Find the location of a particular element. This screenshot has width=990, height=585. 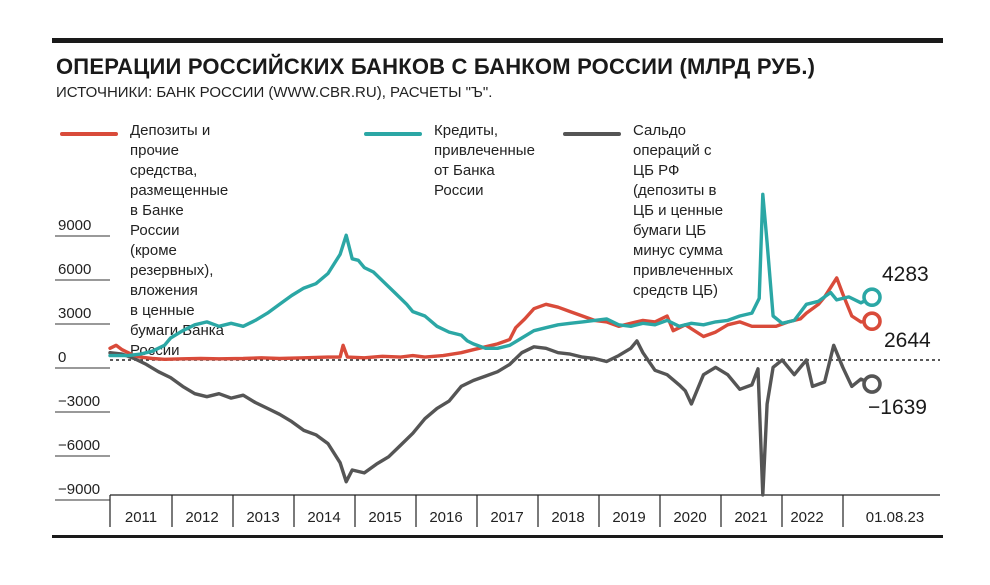

x-tick-label: 2018 is located at coordinates (567, 517).